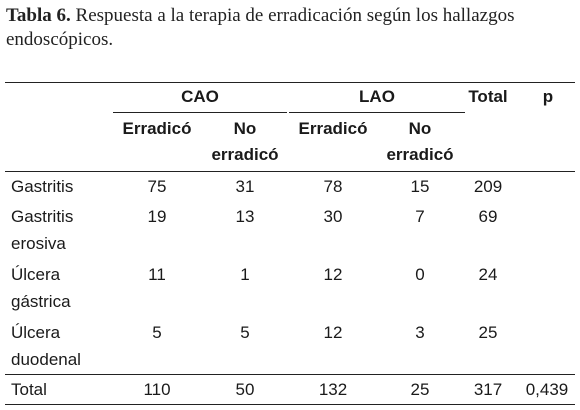 This screenshot has height=410, width=580. Describe the element at coordinates (420, 186) in the screenshot. I see `table-cell: 15` at that location.